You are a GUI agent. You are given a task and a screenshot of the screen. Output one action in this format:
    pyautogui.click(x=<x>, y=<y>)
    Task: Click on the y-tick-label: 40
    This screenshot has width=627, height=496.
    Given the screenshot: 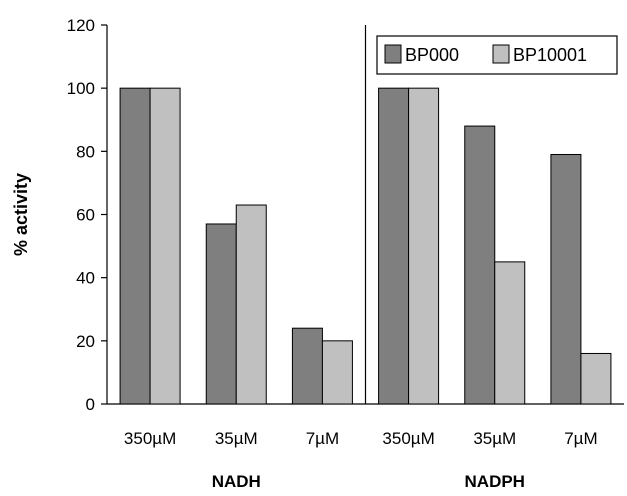 What is the action you would take?
    pyautogui.click(x=85, y=278)
    